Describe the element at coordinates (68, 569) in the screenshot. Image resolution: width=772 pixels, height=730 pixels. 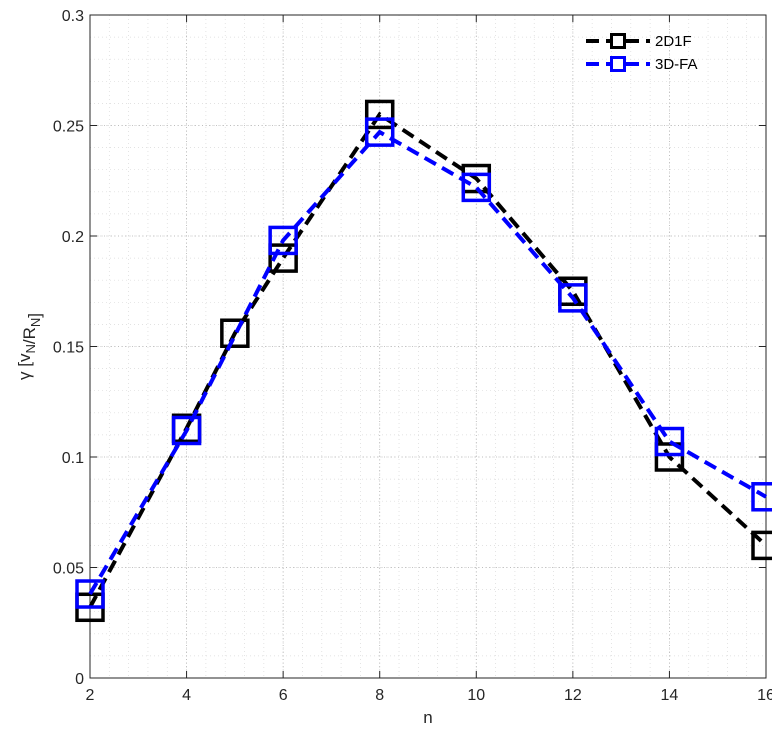
I see `y-tick-label: 0.05` at that location.